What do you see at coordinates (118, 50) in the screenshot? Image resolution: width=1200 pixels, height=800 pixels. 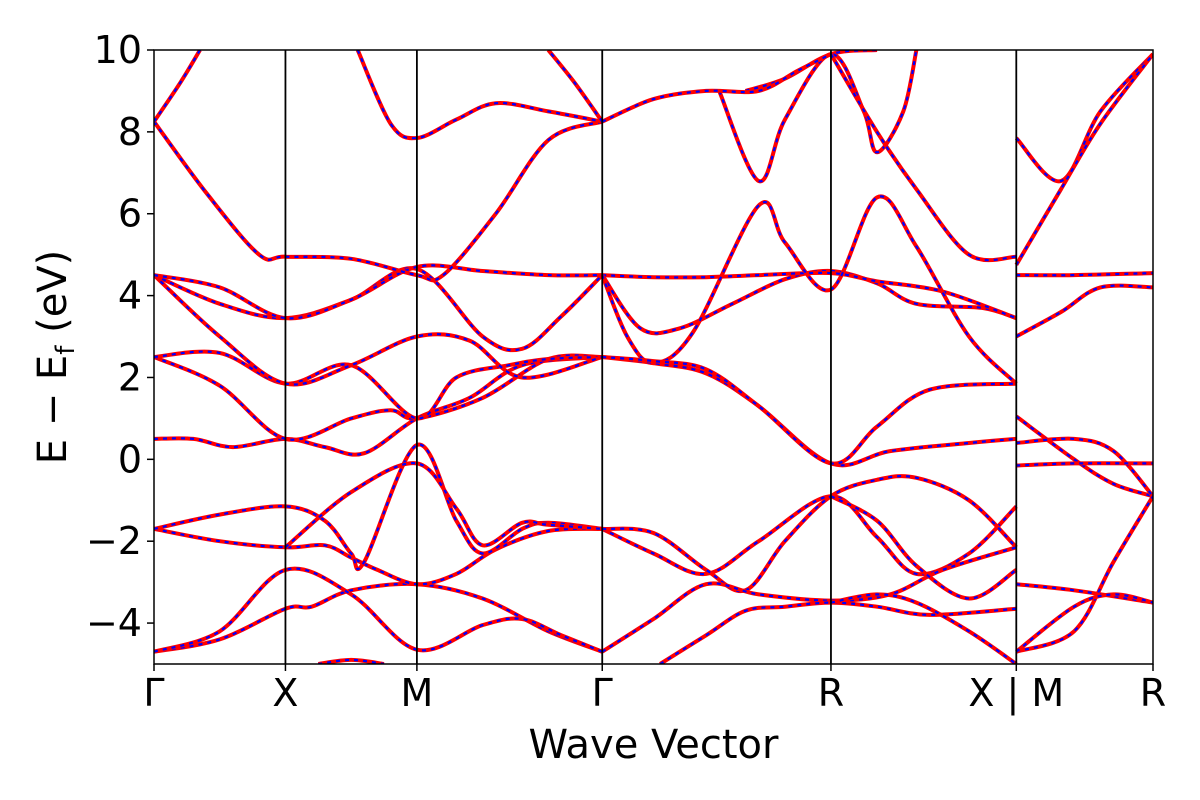 I see `y-tick-label: 10` at bounding box center [118, 50].